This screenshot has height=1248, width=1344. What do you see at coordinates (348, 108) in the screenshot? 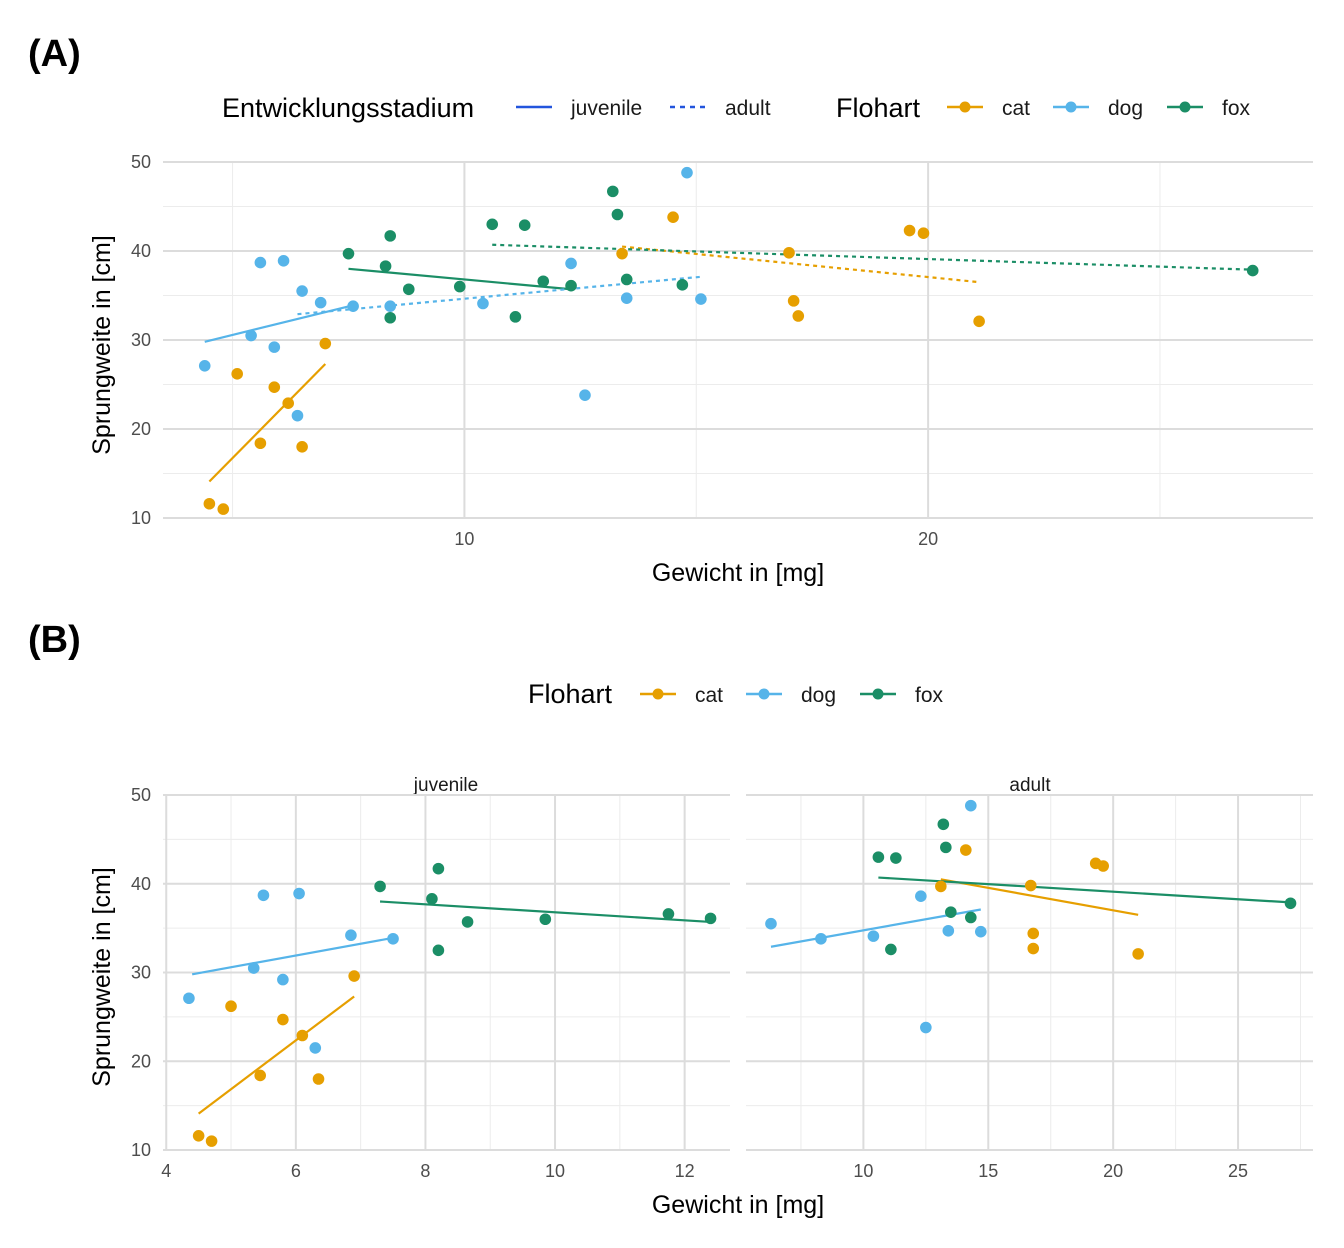
I see `stage-legend-title: Entwicklungsstadium` at bounding box center [348, 108].